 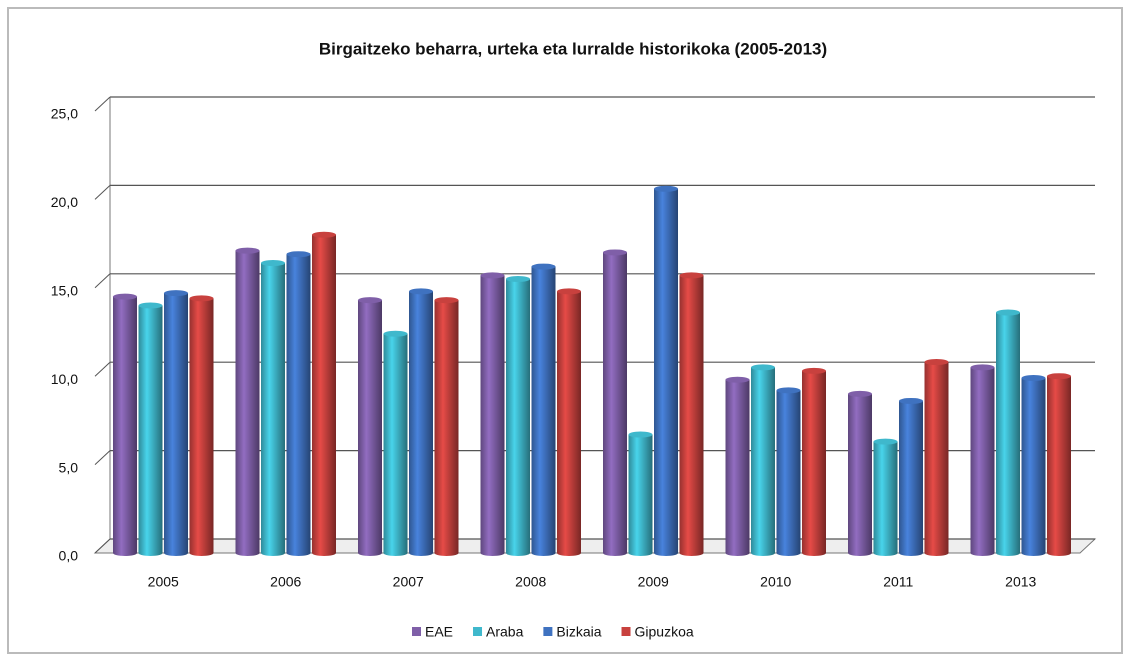 What do you see at coordinates (775, 582) in the screenshot?
I see `x-tick-label: 2010` at bounding box center [775, 582].